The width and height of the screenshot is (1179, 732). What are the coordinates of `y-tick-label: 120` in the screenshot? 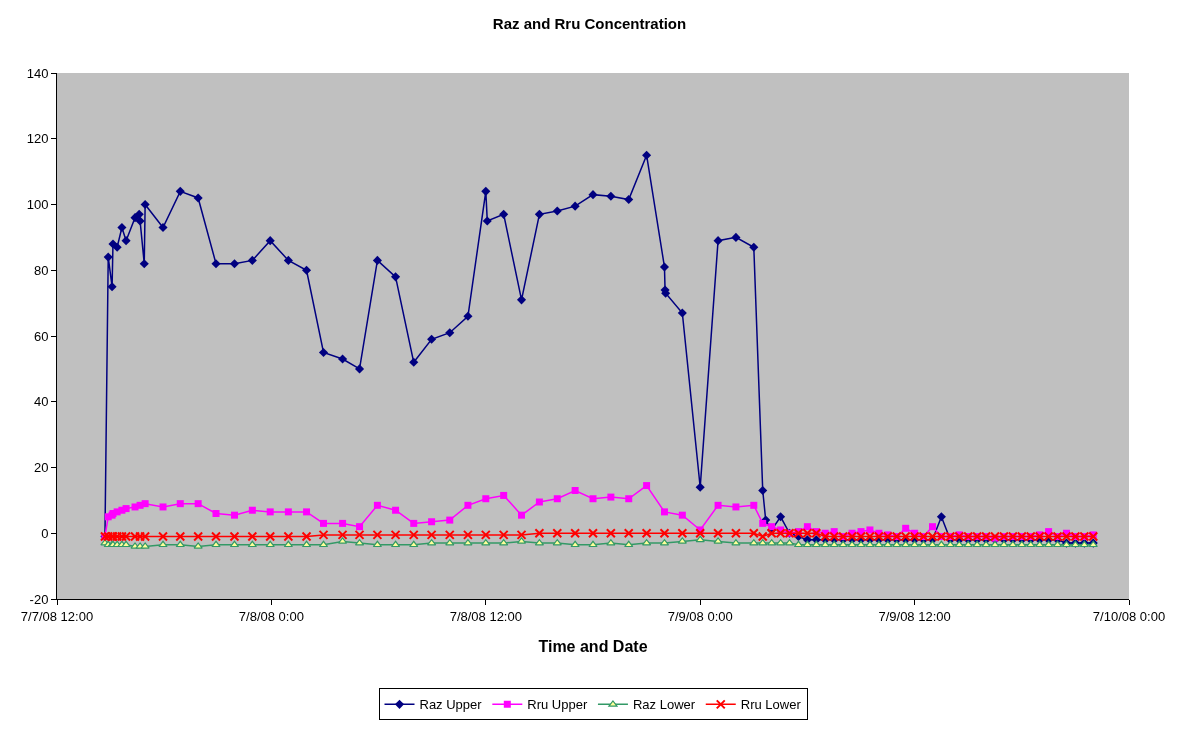 It's located at (37, 139).